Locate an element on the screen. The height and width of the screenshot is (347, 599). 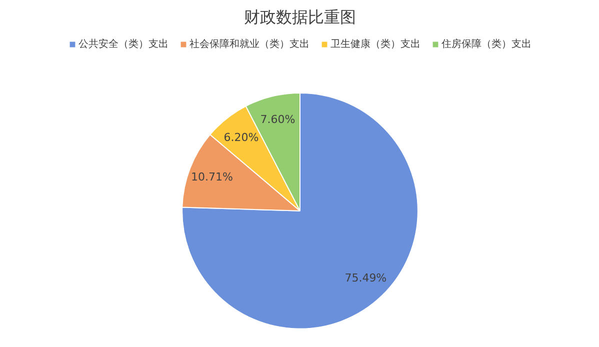
legend-label: 住房保障（类）支出 is located at coordinates (487, 44).